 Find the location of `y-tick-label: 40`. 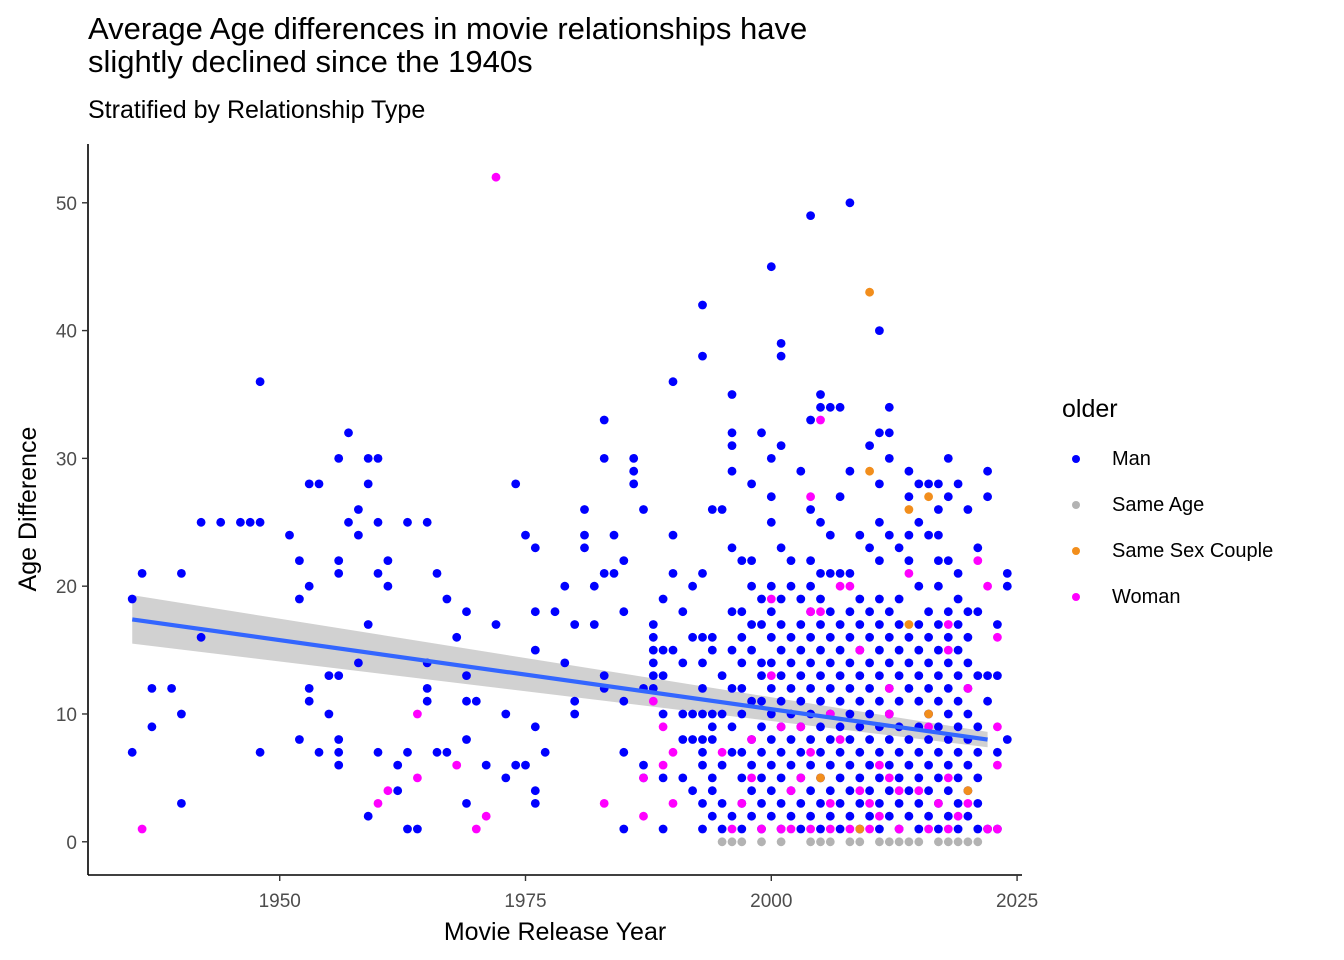

y-tick-label: 40 is located at coordinates (66, 332).